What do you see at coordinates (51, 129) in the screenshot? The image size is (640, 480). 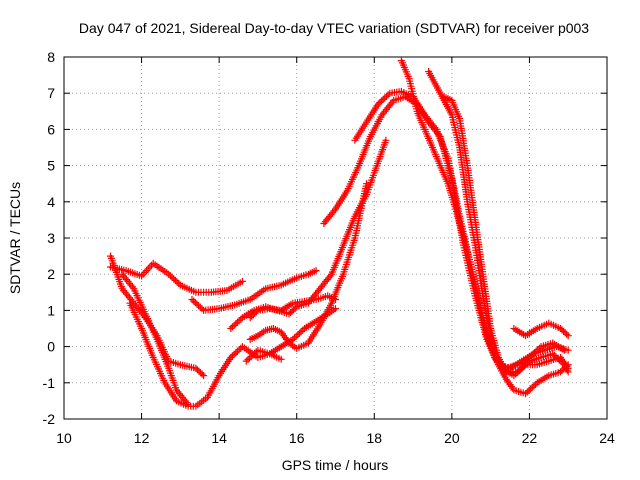 I see `y-tick-label: 6` at bounding box center [51, 129].